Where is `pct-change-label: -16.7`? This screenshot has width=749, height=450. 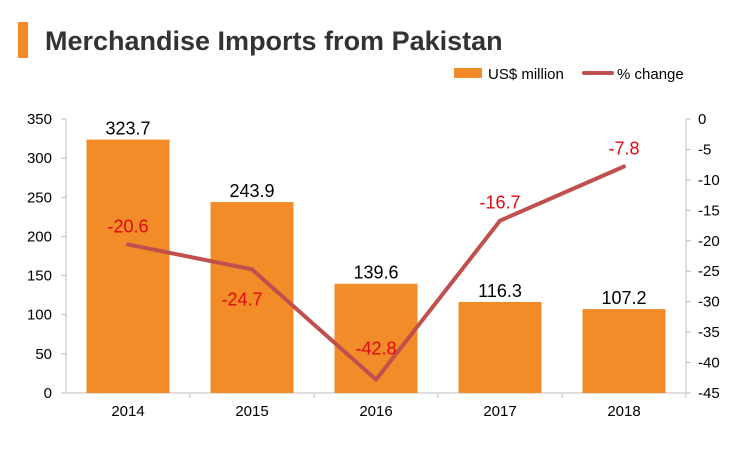 pct-change-label: -16.7 is located at coordinates (499, 203).